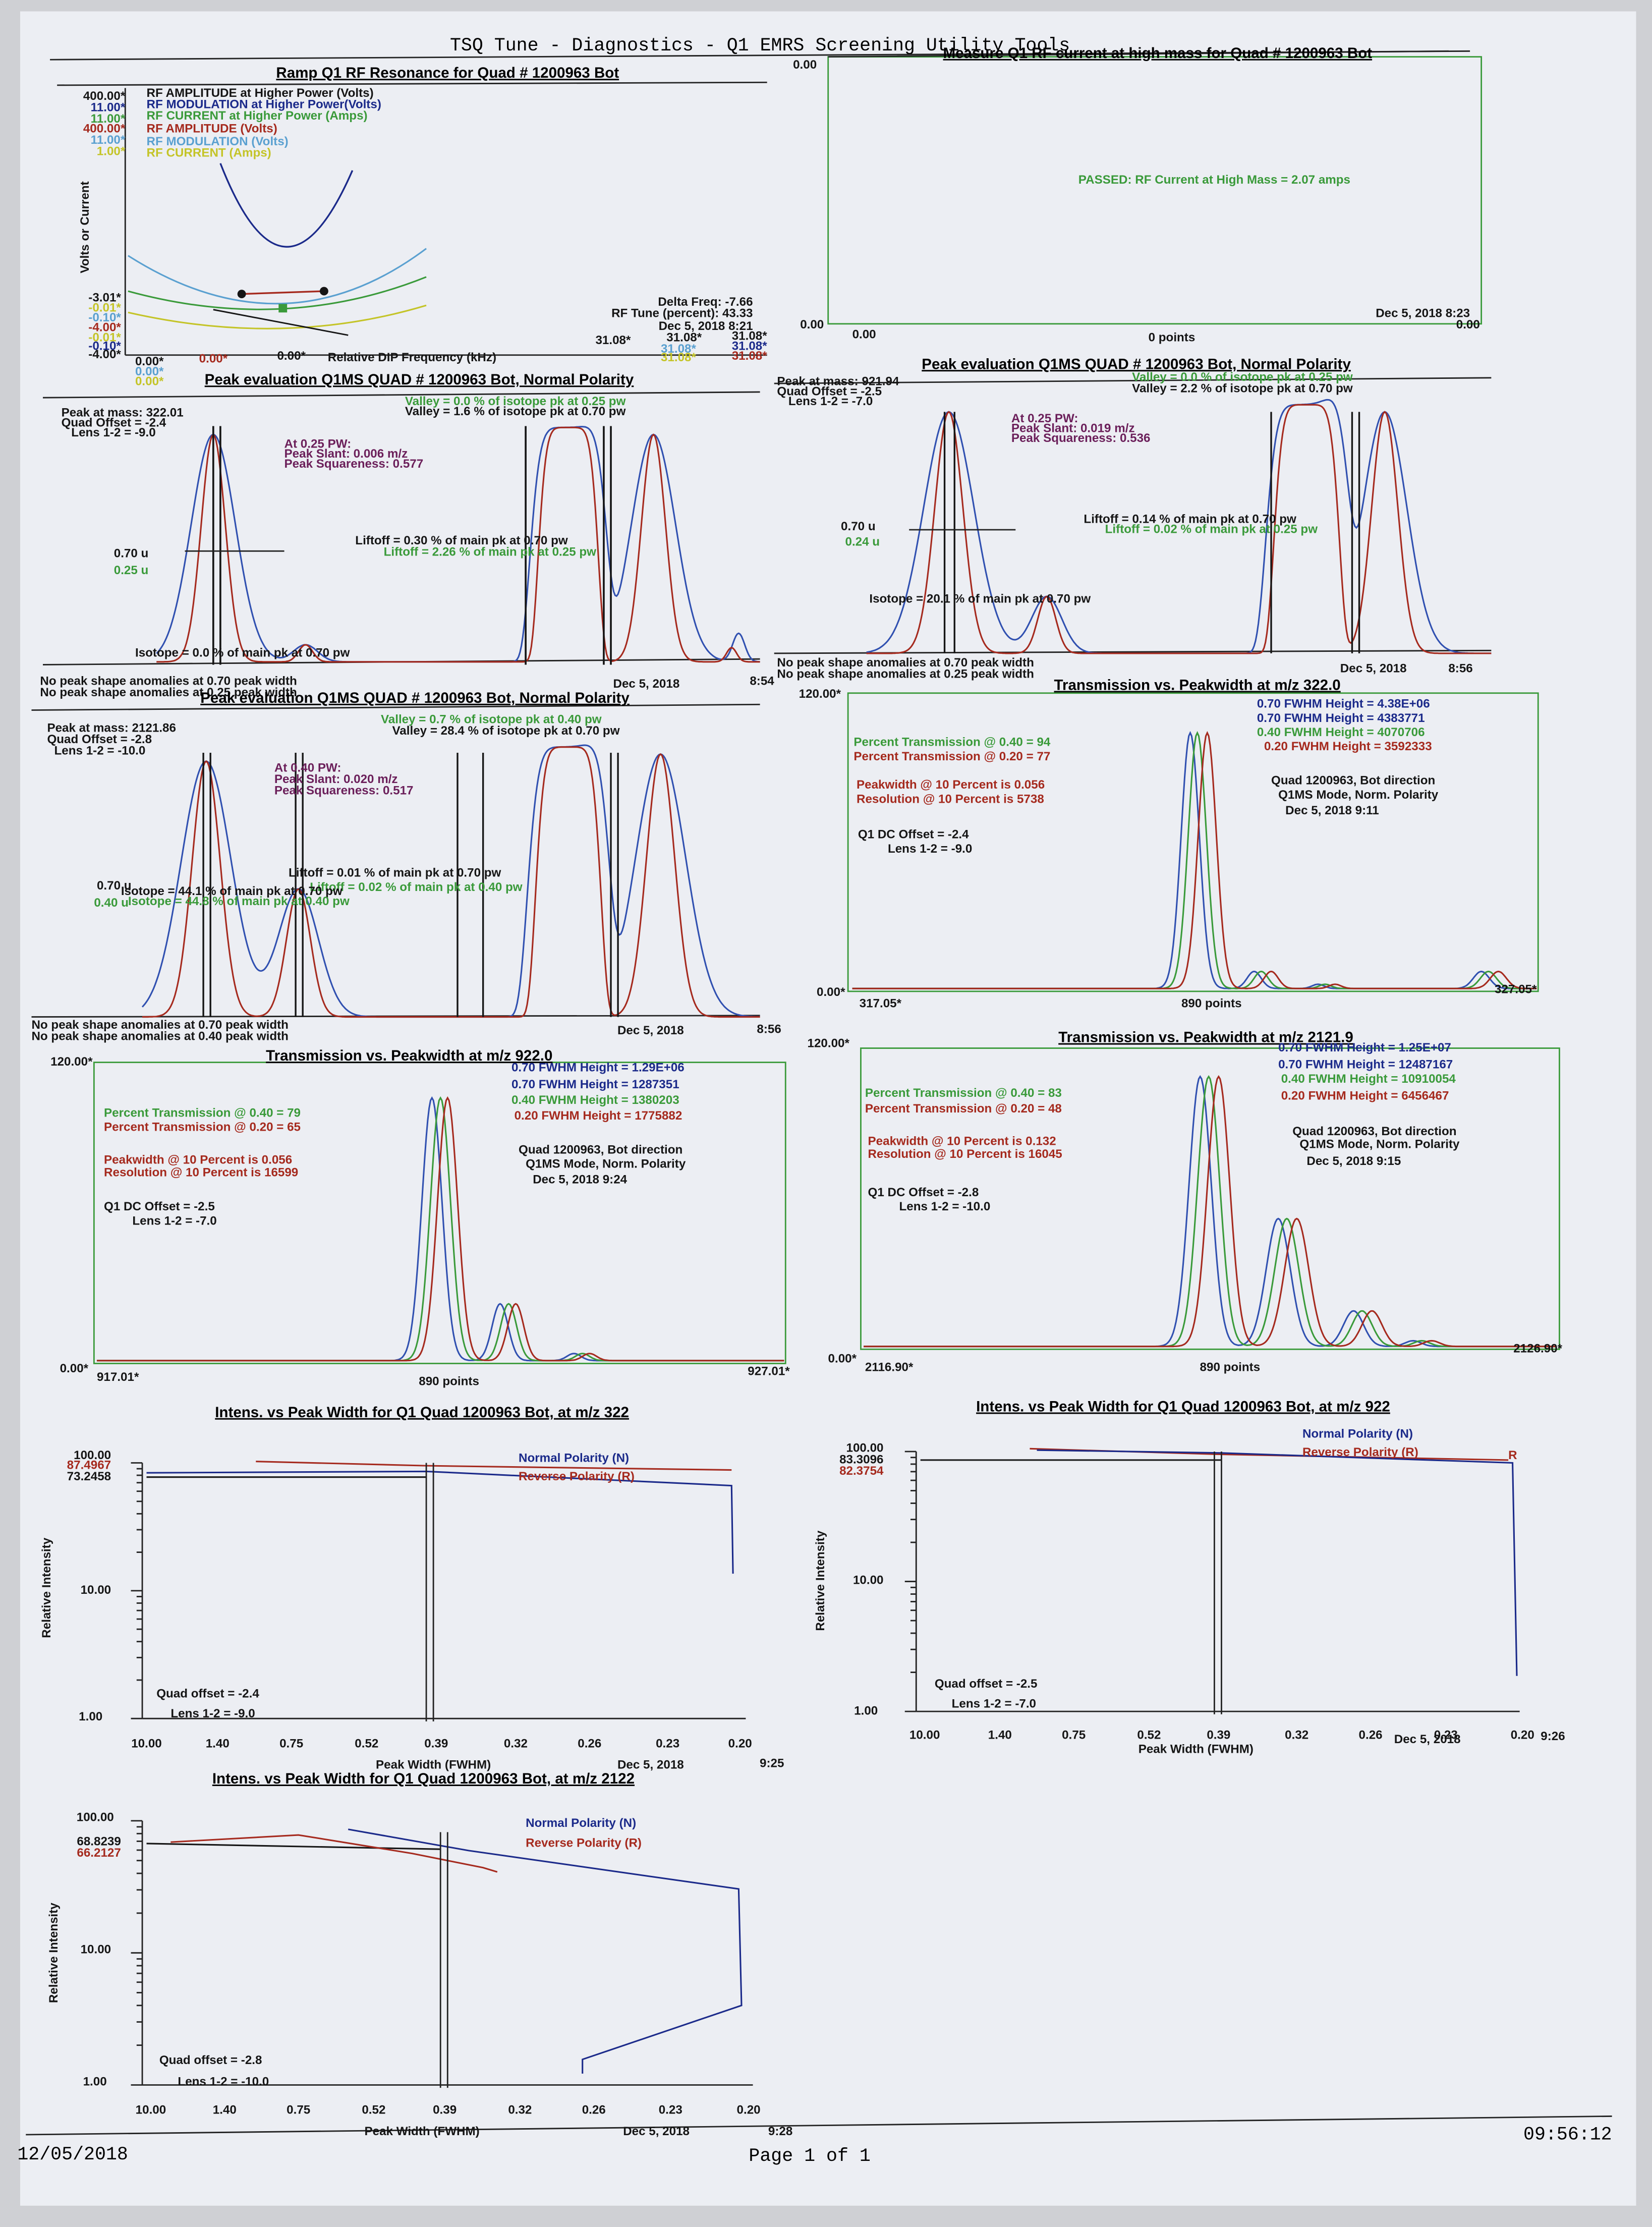 This screenshot has height=2227, width=1652. Describe the element at coordinates (595, 1100) in the screenshot. I see `panel-text: 0.40 FWHM Height = 1380203` at that location.